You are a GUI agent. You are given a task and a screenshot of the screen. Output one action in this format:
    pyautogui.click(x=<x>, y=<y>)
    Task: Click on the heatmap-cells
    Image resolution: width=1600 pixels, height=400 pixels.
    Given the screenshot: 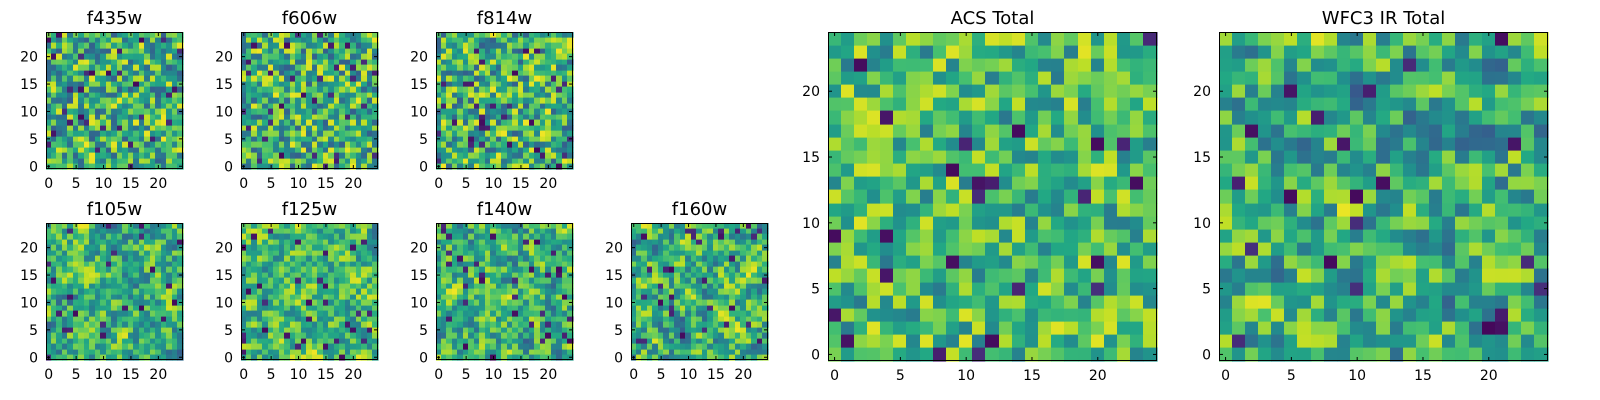 What is the action you would take?
    pyautogui.click(x=505, y=292)
    